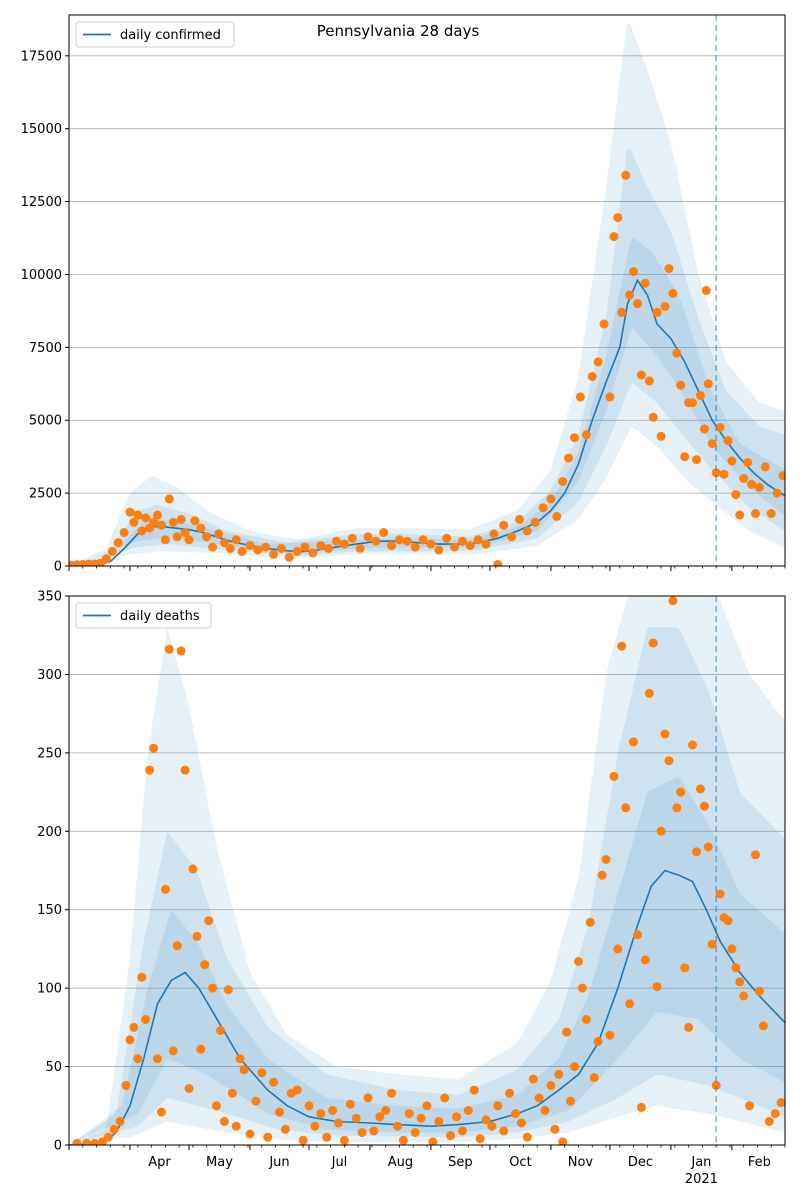  I want to click on y-tick-label: 150, so click(49, 910).